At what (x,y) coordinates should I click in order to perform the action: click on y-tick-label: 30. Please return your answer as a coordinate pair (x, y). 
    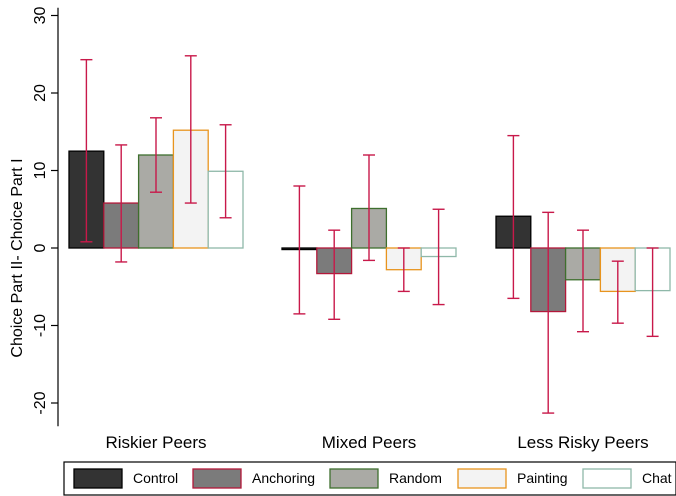
    Looking at the image, I should click on (40, 16).